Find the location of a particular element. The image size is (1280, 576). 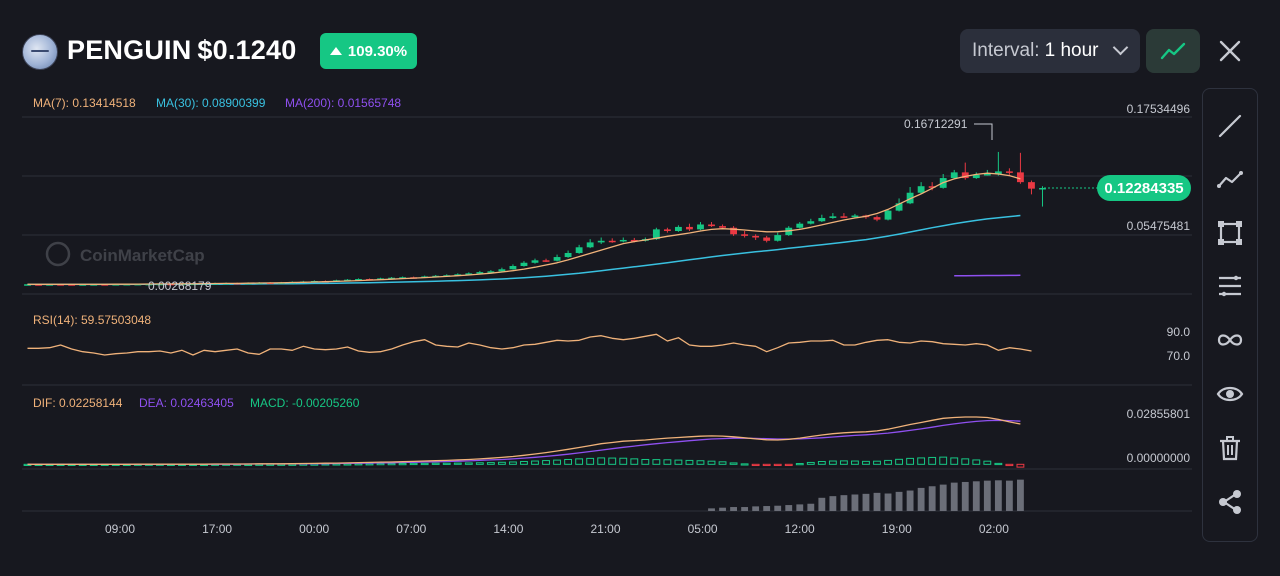

fib-tool-icon is located at coordinates (1230, 286).